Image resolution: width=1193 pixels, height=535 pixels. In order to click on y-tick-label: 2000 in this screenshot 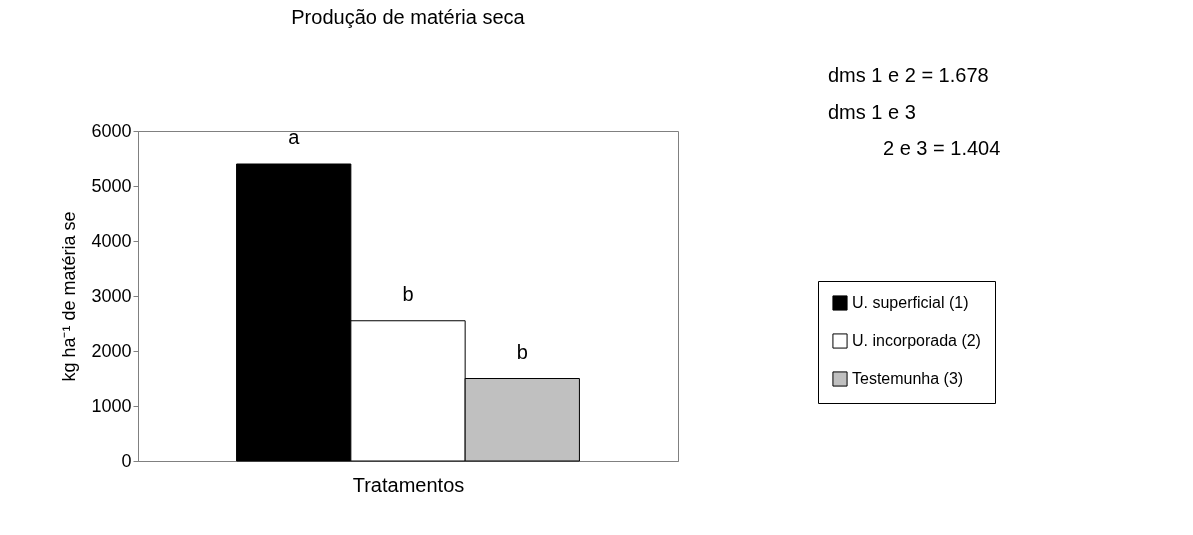, I will do `click(111, 350)`.